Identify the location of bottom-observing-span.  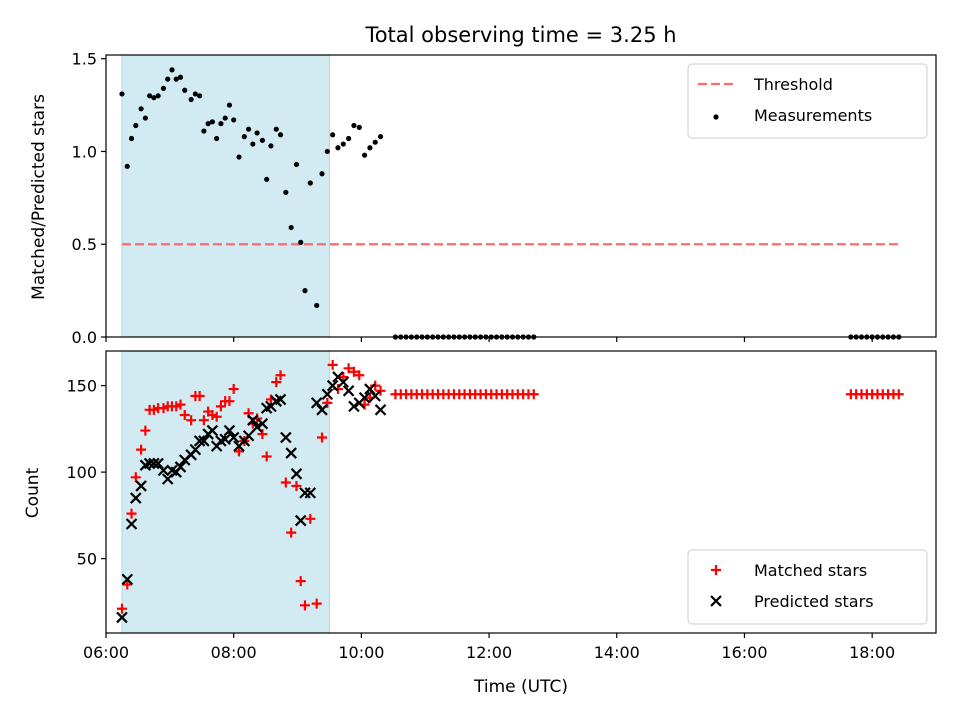
(225, 492).